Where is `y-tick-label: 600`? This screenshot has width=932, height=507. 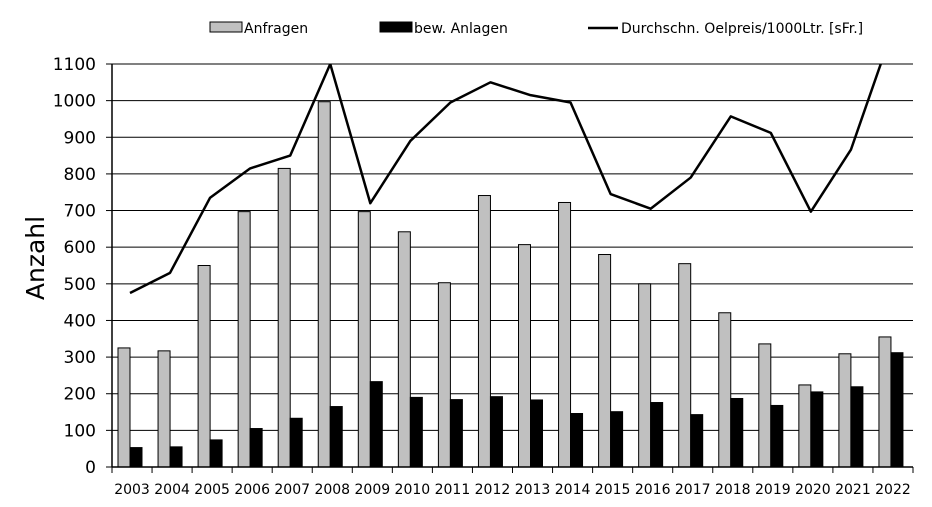 y-tick-label: 600 is located at coordinates (80, 248).